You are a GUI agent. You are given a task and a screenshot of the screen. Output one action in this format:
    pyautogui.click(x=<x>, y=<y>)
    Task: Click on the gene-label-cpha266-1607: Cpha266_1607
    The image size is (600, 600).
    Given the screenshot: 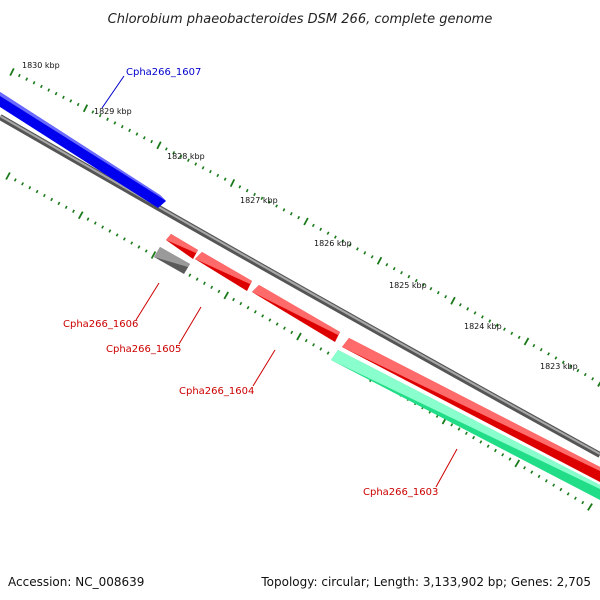 What is the action you would take?
    pyautogui.click(x=163, y=72)
    